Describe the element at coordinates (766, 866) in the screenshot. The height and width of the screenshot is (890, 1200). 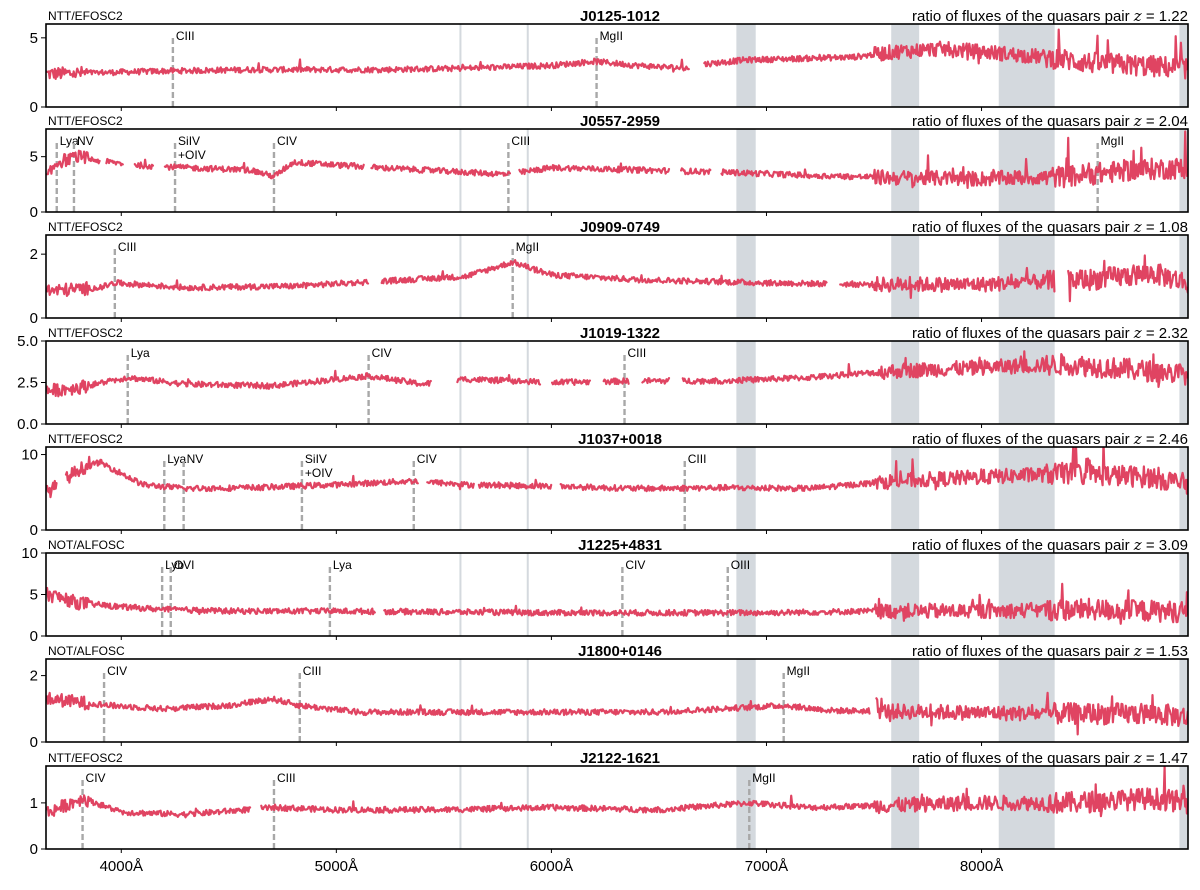
I see `x-tick-label: 7000Å` at that location.